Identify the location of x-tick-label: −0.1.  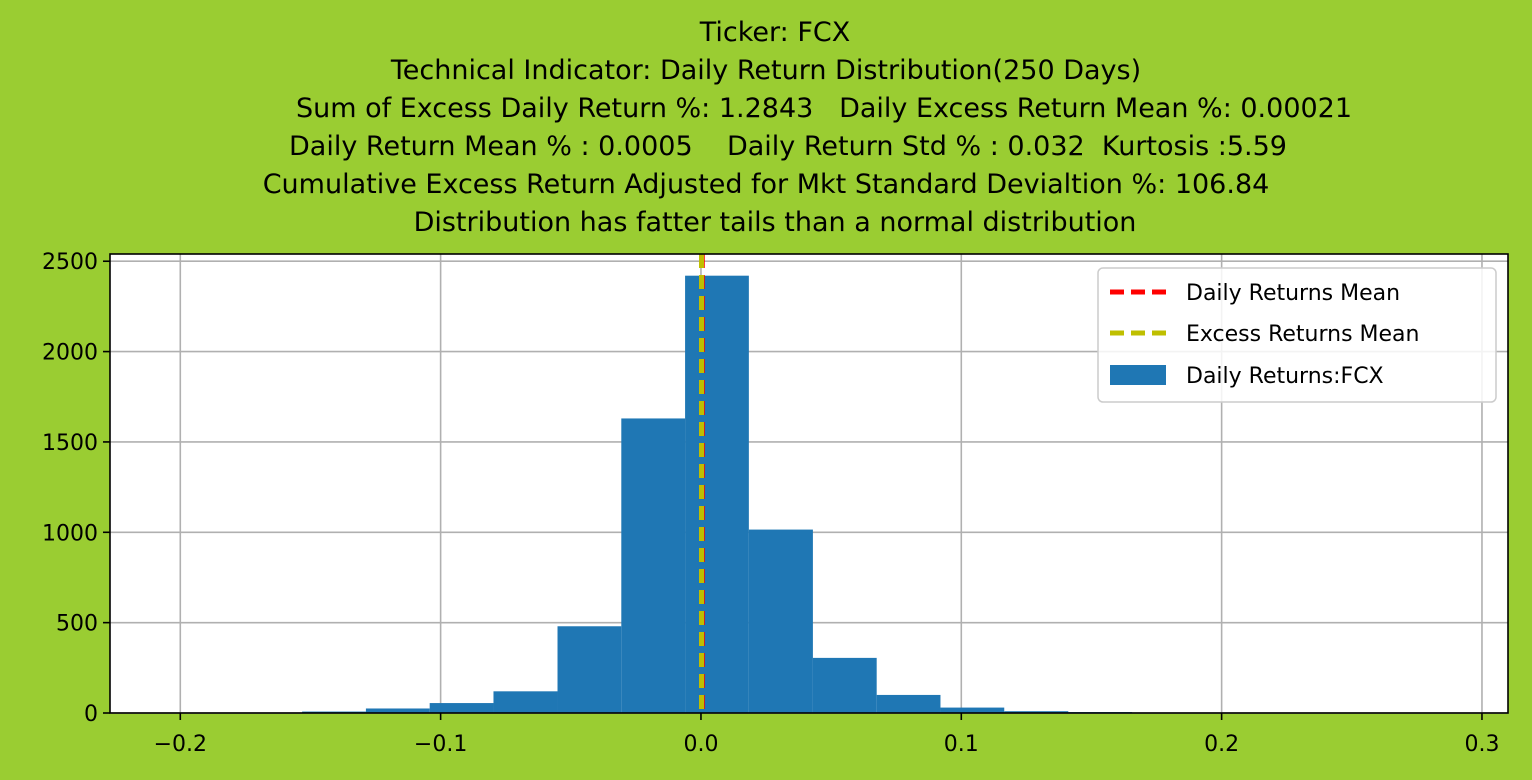
(440, 744).